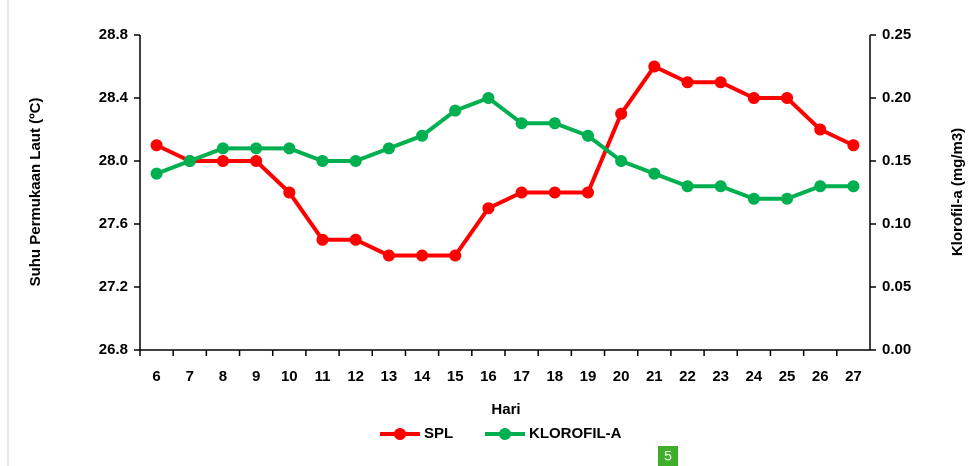 This screenshot has width=978, height=466. What do you see at coordinates (113, 223) in the screenshot?
I see `y-tick-label: 27.6` at bounding box center [113, 223].